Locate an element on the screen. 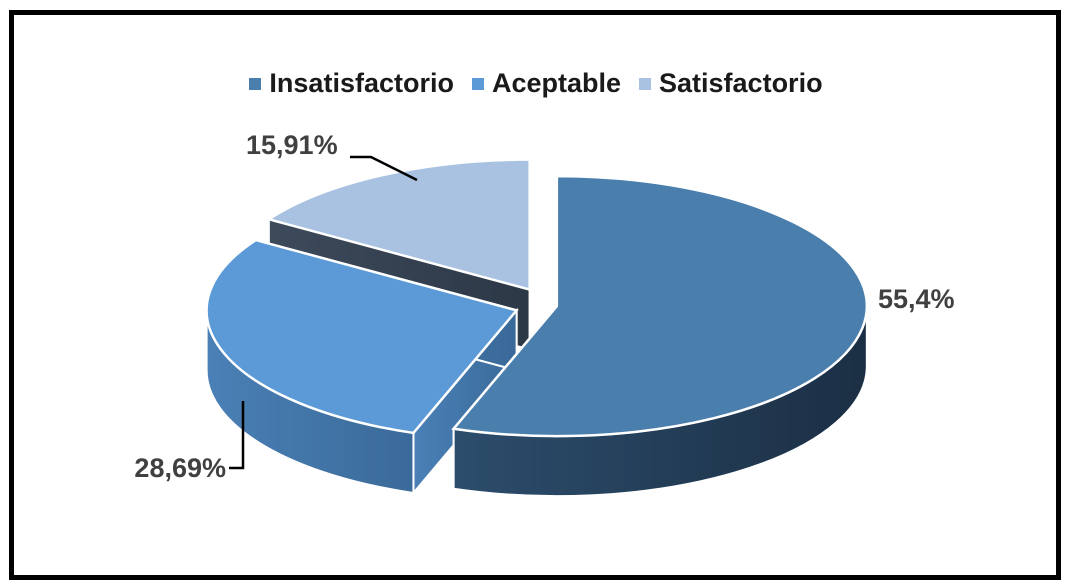 This screenshot has height=580, width=1072. data-label-insatisfactorio: 55,4% is located at coordinates (916, 299).